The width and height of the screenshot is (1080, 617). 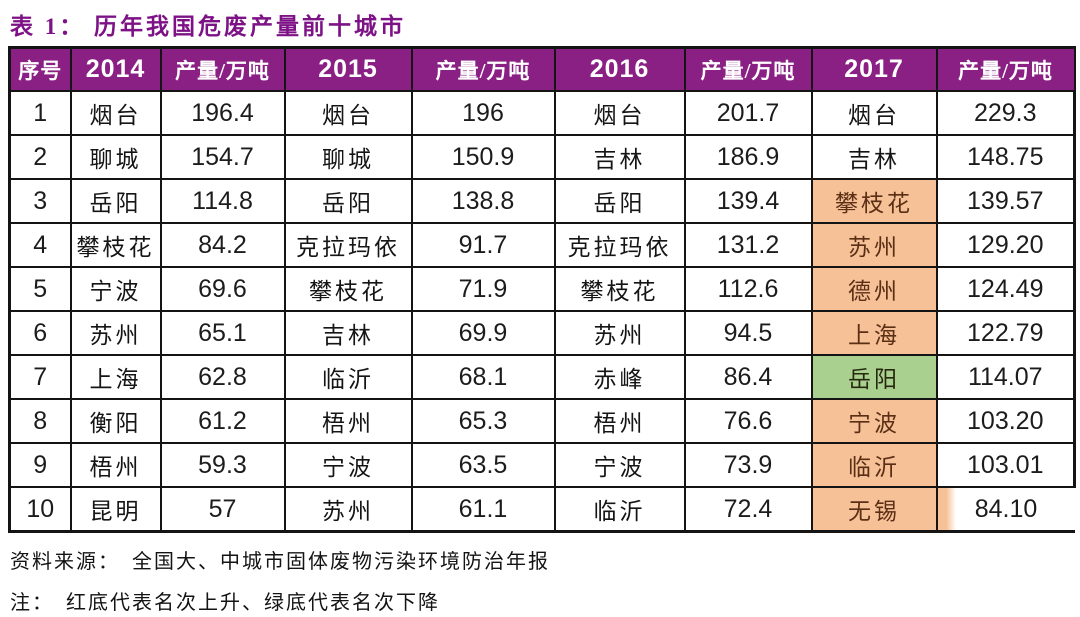 What do you see at coordinates (208, 26) in the screenshot?
I see `table-title: 表 1： 历年我国危废产量前十城市` at bounding box center [208, 26].